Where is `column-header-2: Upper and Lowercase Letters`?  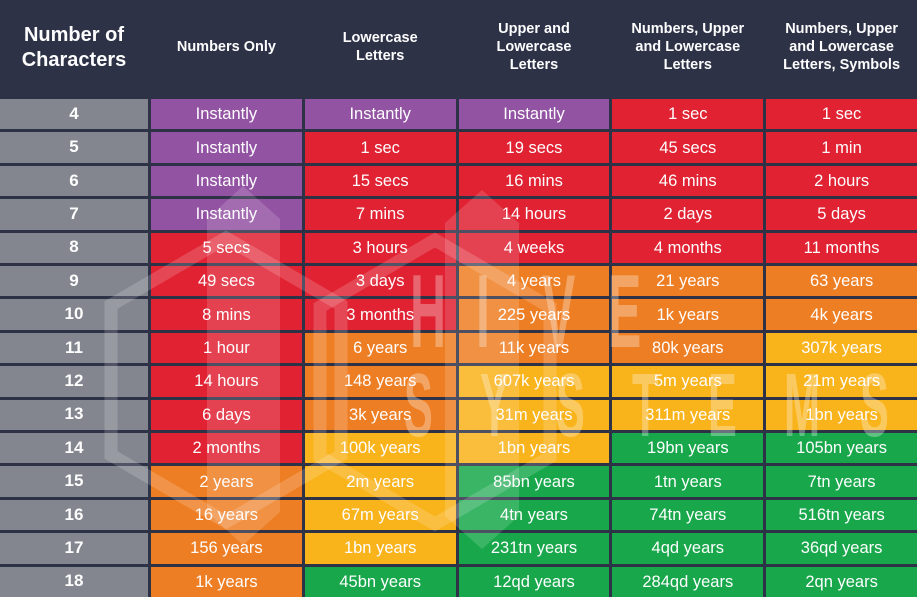 column-header-2: Upper and Lowercase Letters is located at coordinates (534, 47).